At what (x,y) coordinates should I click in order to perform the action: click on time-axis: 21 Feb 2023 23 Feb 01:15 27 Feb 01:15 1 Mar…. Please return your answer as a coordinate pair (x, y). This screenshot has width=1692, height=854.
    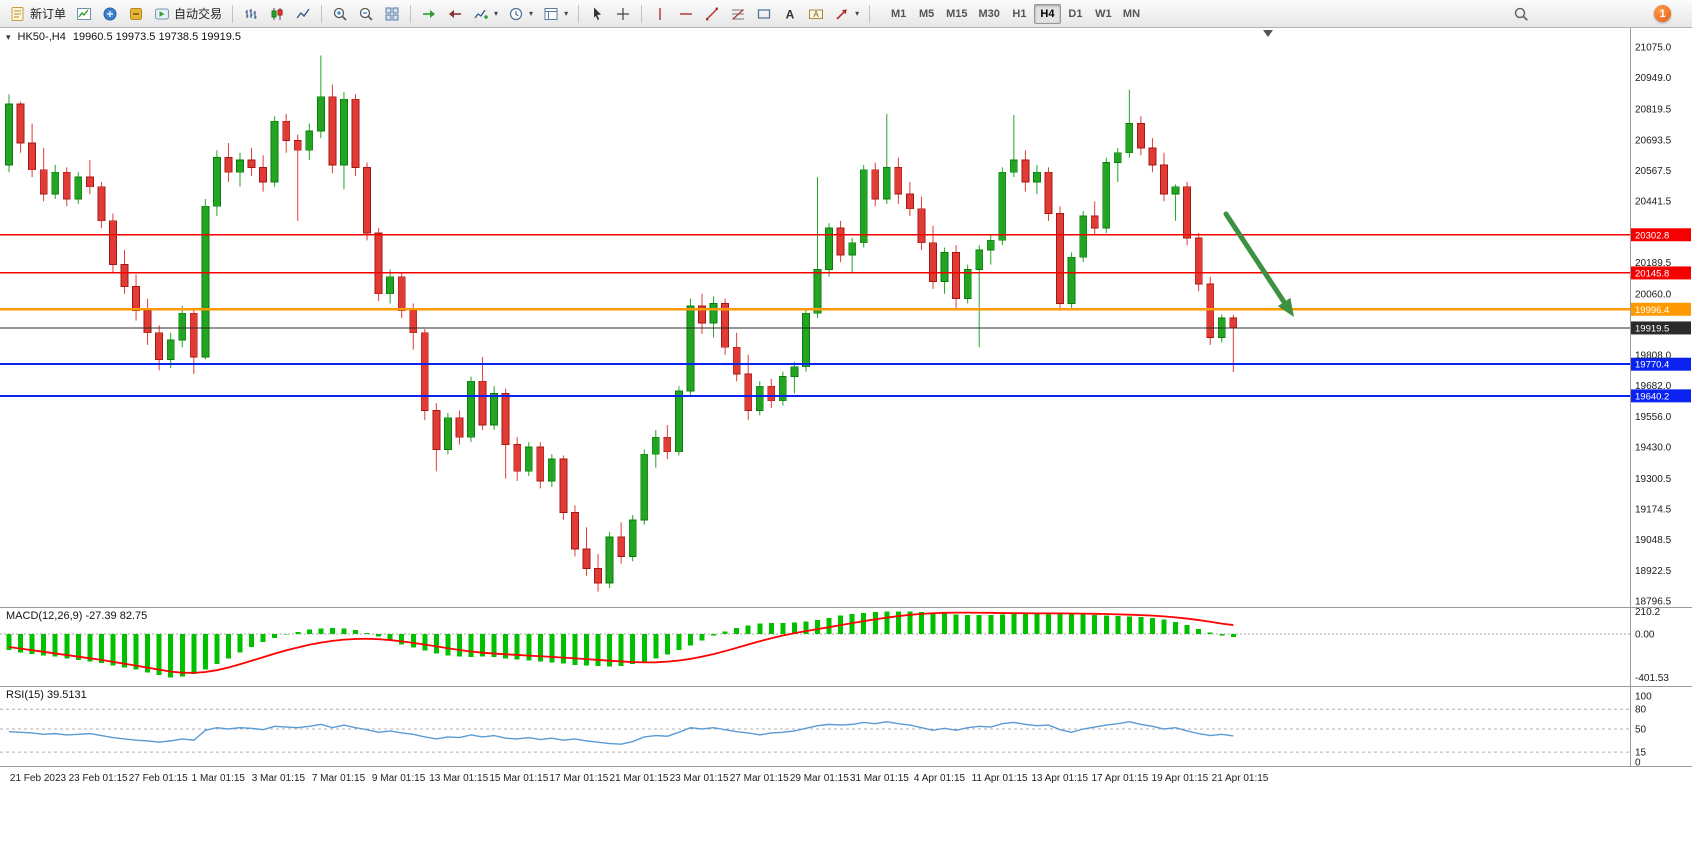
    Looking at the image, I should click on (639, 778).